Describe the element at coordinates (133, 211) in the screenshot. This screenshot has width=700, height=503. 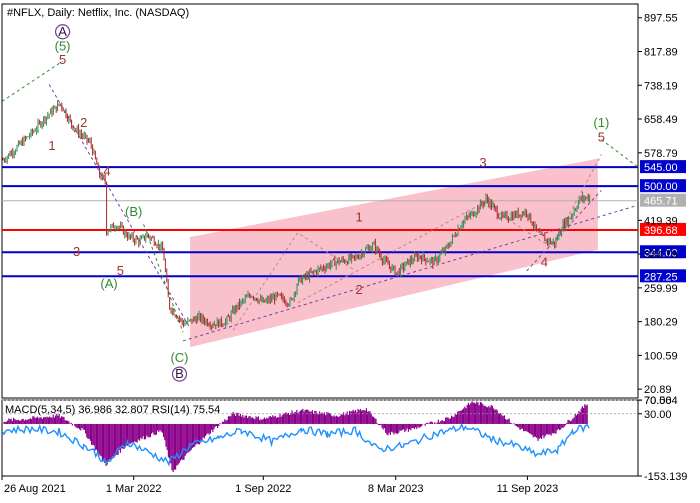
I see `wave-label: (B)` at that location.